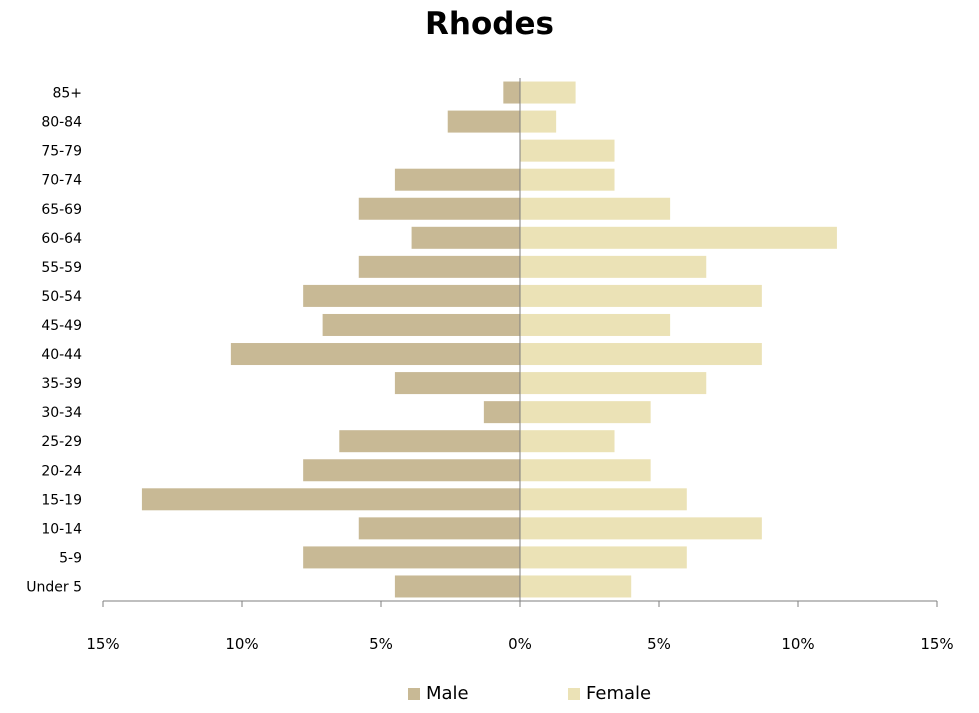 The image size is (979, 713). What do you see at coordinates (61, 152) in the screenshot?
I see `category-label: 75-79` at bounding box center [61, 152].